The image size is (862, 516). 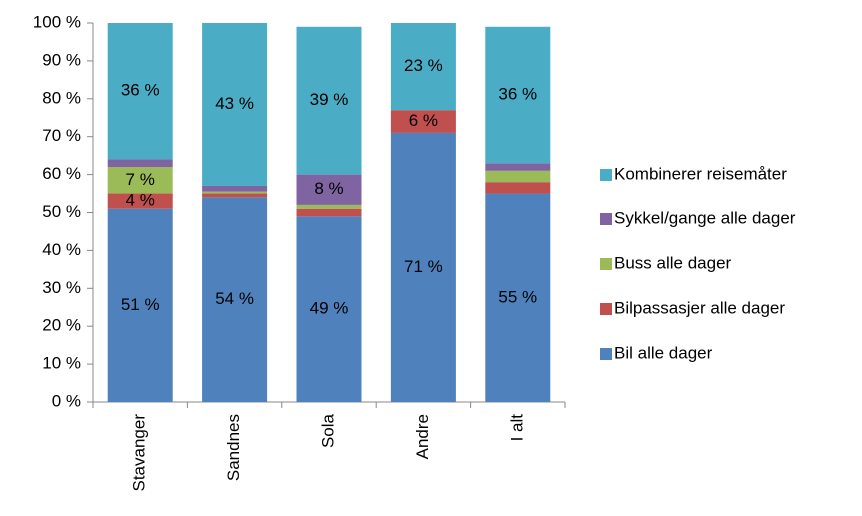 I want to click on data-label: 49 %, so click(x=329, y=308).